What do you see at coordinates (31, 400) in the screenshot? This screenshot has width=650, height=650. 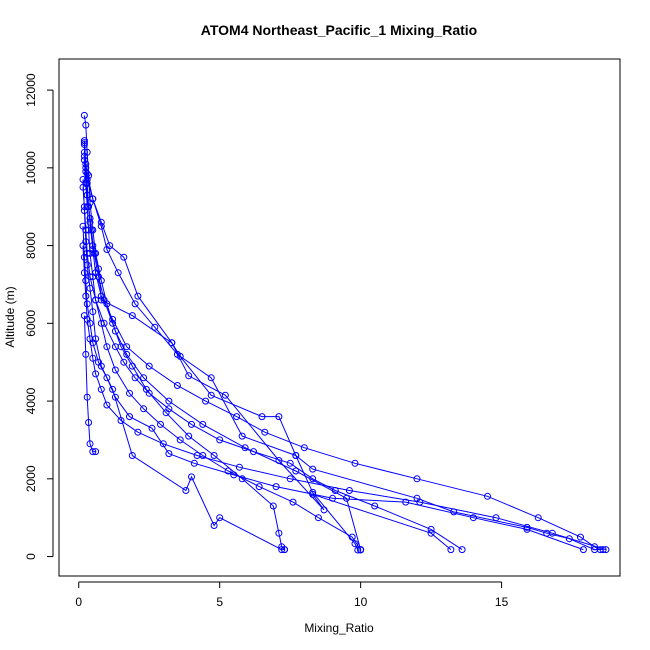 I see `y-tick-label: 4000` at bounding box center [31, 400].